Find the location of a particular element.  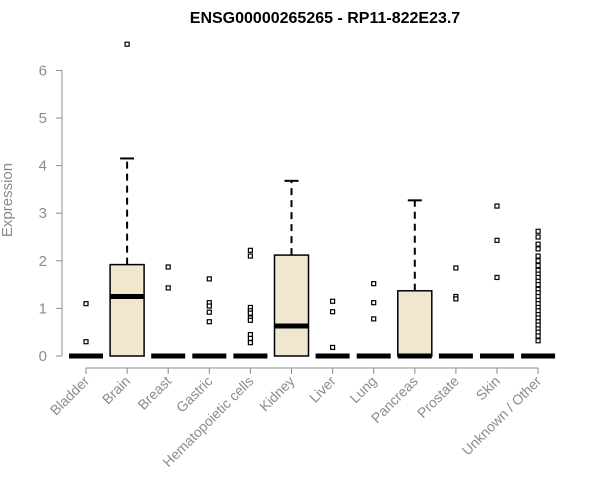

y-tick-label: 0 is located at coordinates (43, 356).